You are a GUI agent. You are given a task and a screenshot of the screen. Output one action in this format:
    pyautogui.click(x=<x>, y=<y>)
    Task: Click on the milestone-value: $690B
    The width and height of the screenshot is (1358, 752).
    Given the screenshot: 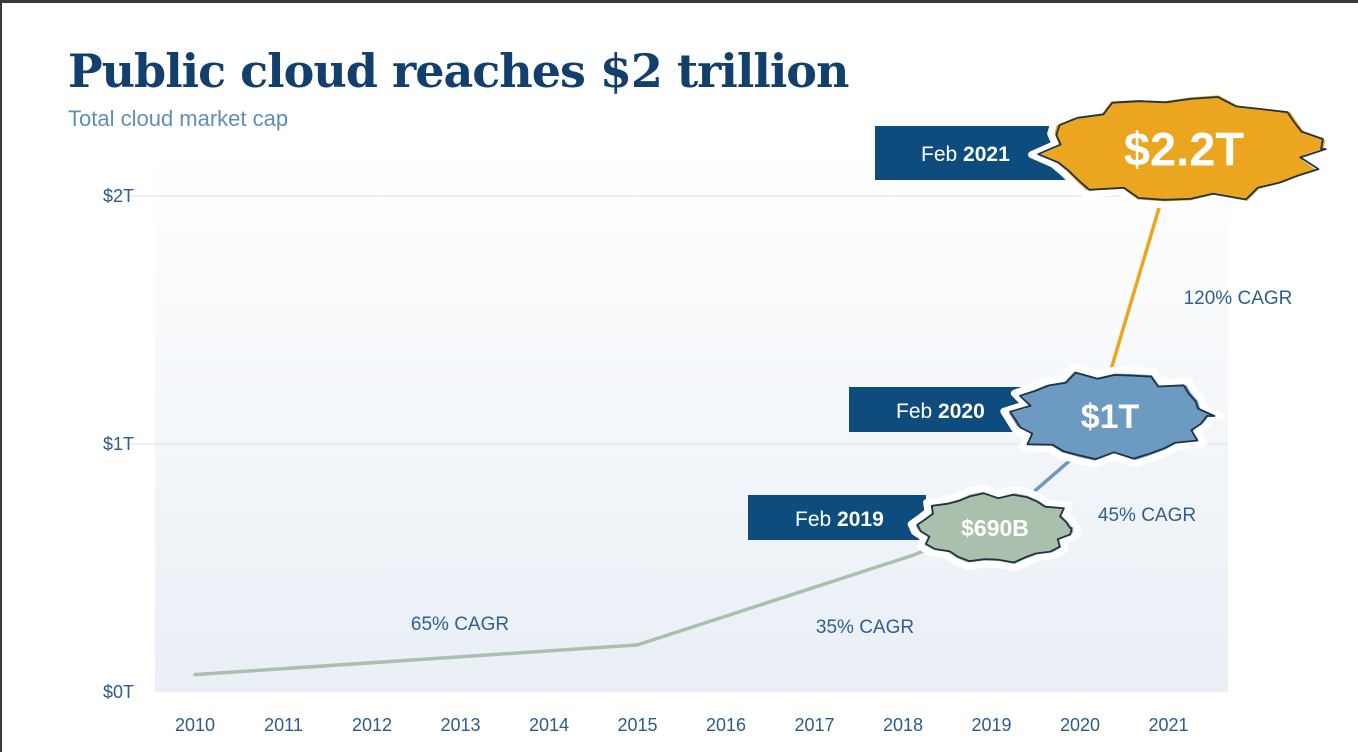 What is the action you would take?
    pyautogui.click(x=995, y=528)
    